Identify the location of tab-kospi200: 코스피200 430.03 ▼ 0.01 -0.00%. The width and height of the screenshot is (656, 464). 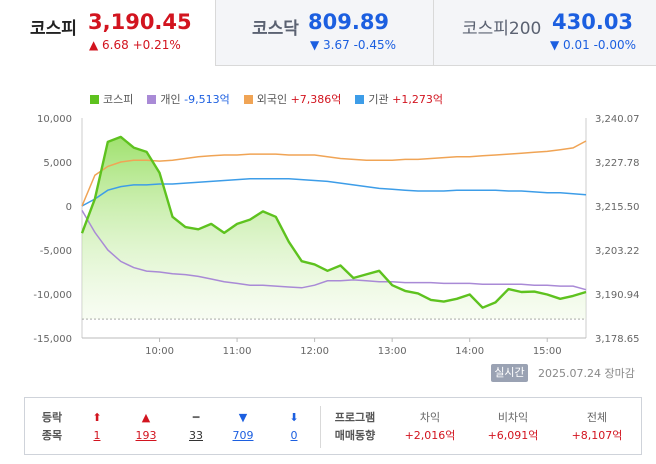
(545, 33).